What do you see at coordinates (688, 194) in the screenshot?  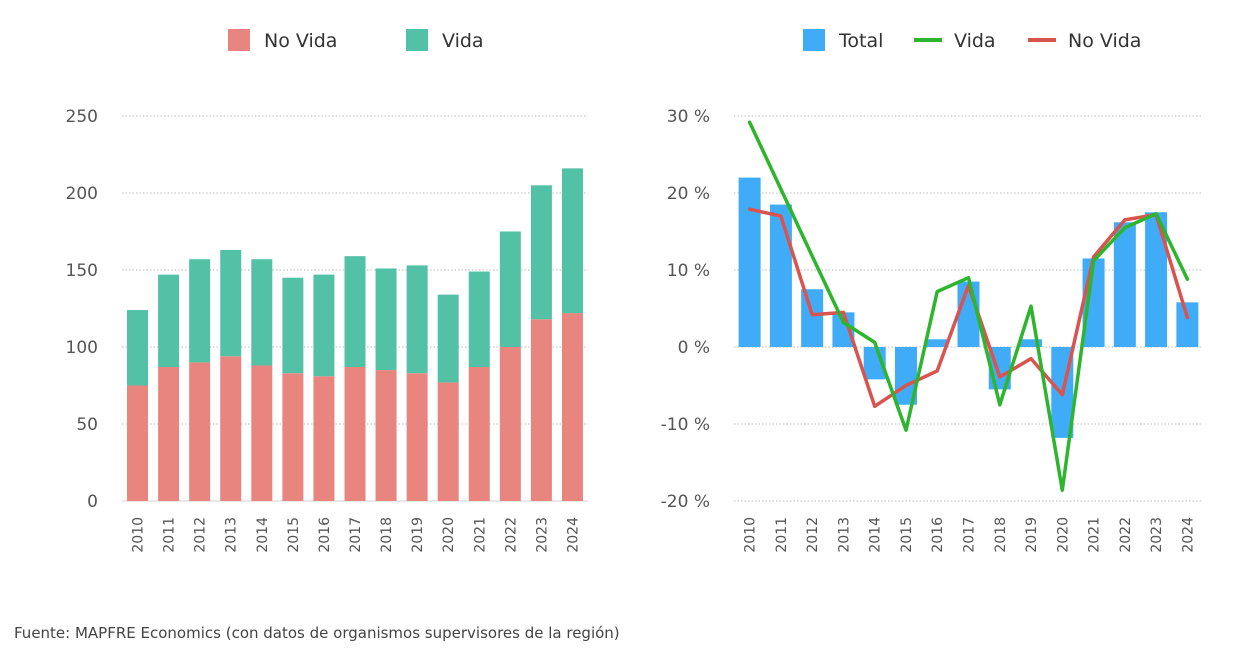 I see `y-tick-label: 20 %` at bounding box center [688, 194].